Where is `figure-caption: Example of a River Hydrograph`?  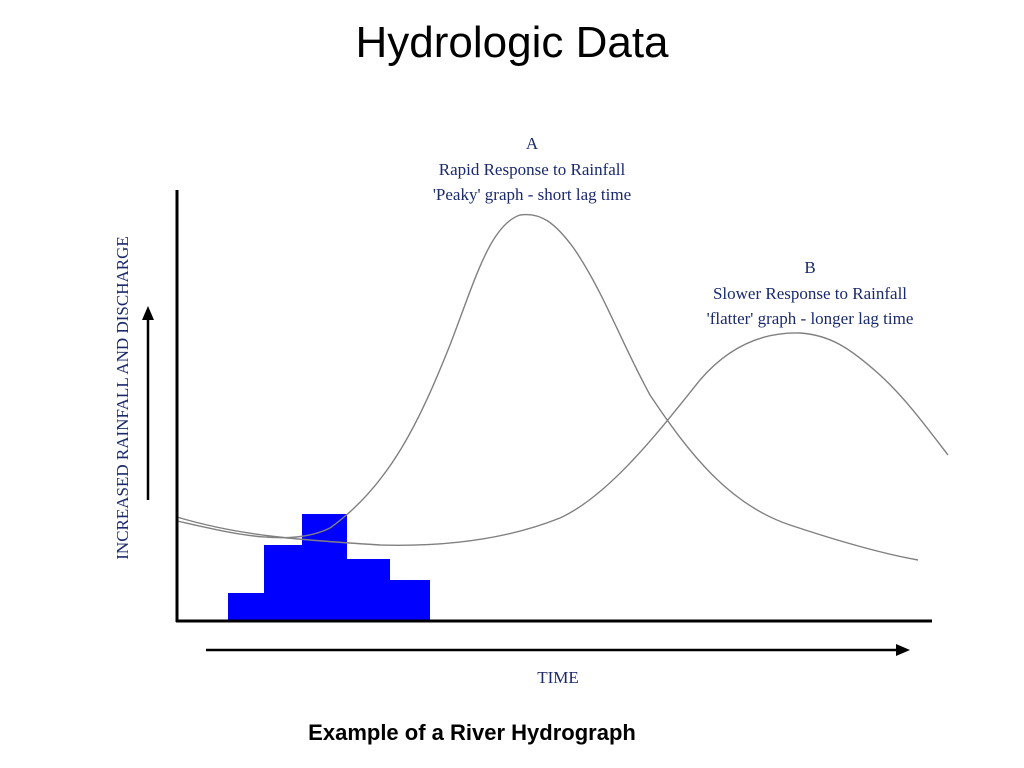 figure-caption: Example of a River Hydrograph is located at coordinates (472, 732).